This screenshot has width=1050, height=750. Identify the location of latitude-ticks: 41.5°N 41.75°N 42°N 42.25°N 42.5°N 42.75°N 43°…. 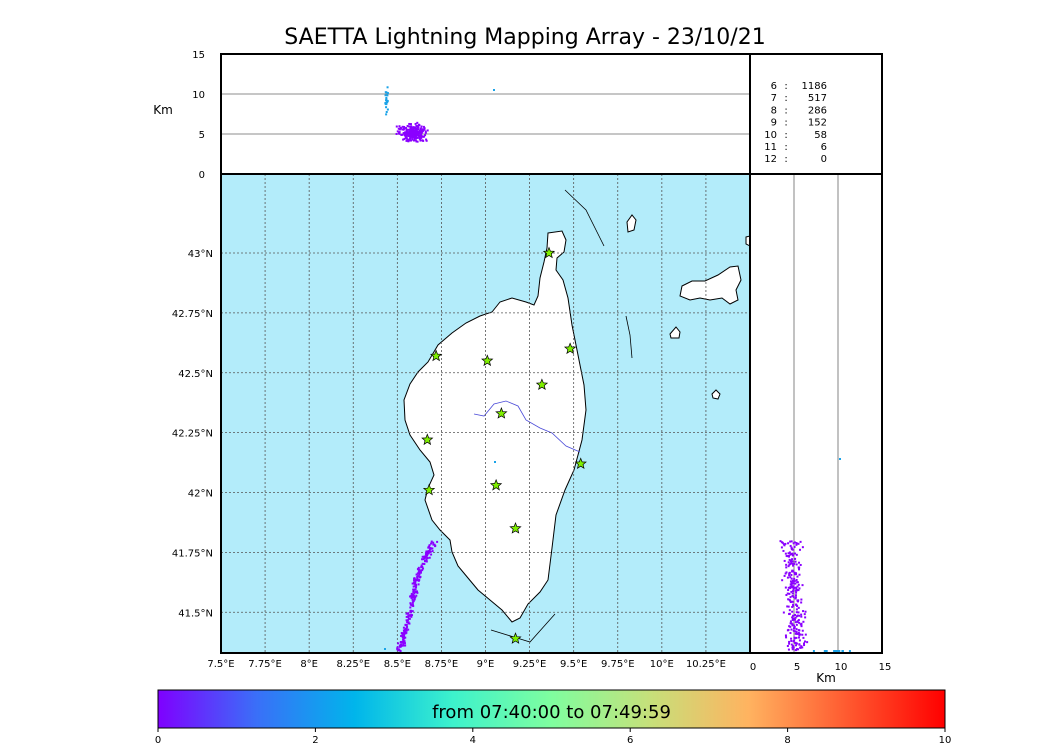
(192, 434).